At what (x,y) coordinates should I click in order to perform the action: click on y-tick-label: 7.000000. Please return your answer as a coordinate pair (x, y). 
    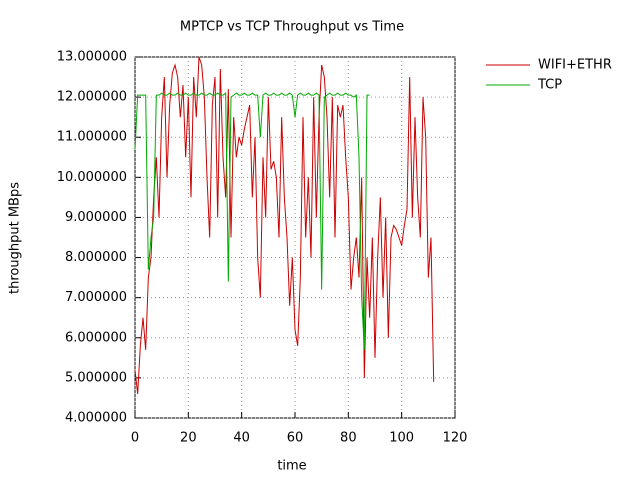
    Looking at the image, I should click on (96, 297).